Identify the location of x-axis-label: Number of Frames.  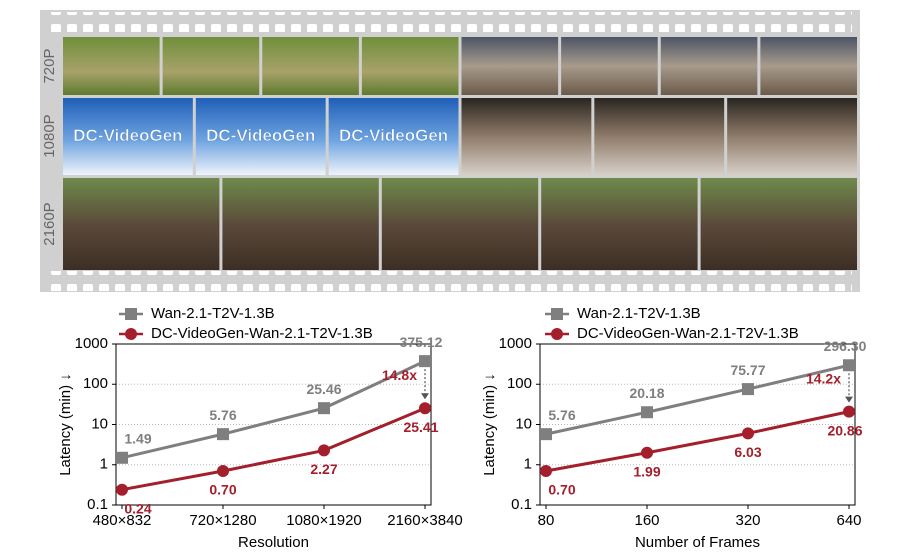
(697, 542).